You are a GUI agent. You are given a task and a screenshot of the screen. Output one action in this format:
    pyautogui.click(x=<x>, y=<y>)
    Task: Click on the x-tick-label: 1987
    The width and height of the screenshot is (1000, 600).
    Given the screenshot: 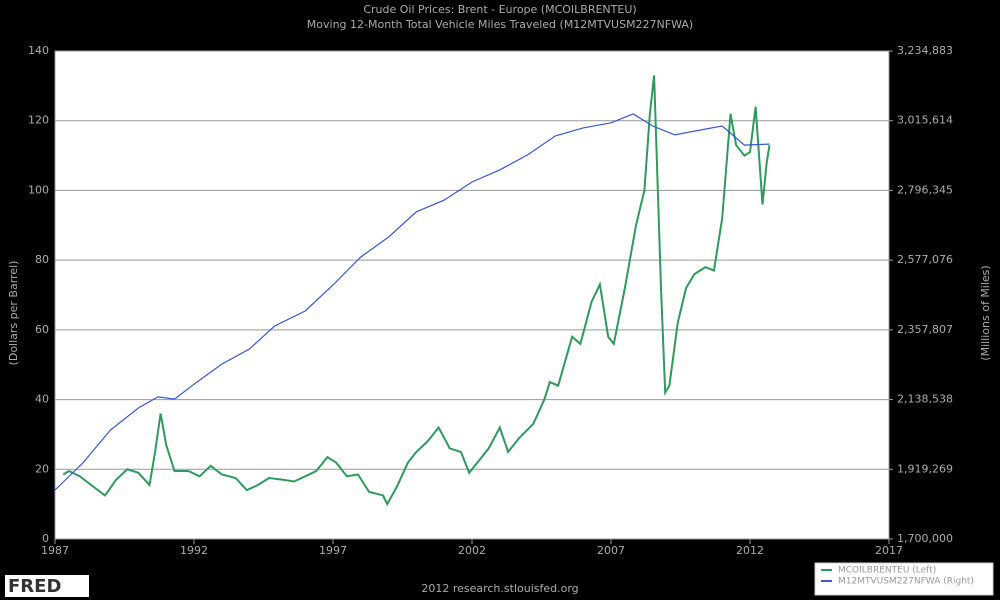 What is the action you would take?
    pyautogui.click(x=55, y=550)
    